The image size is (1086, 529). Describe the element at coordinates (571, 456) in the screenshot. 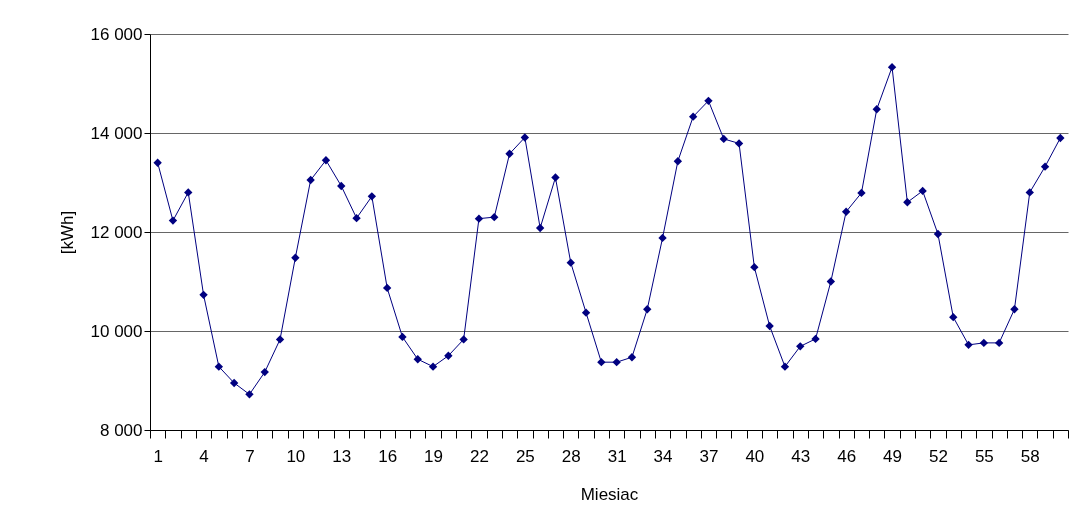

I see `x-tick-label: 28` at that location.